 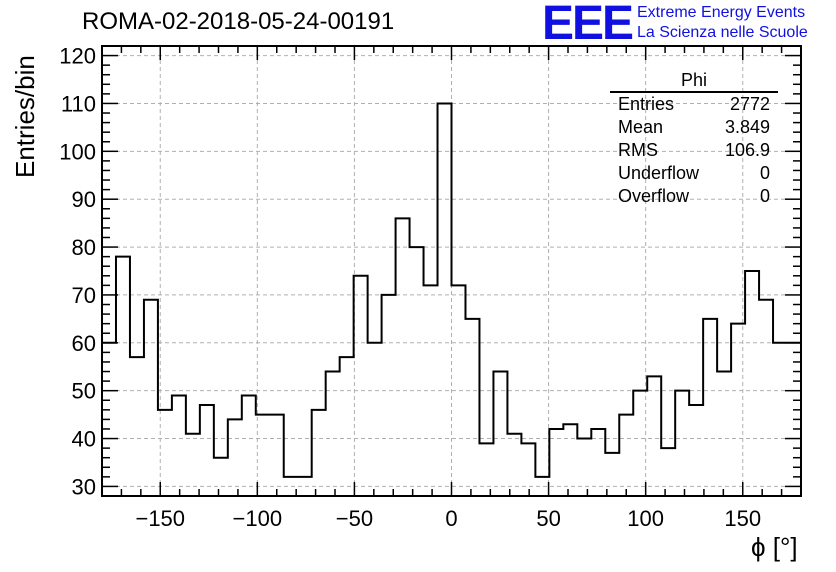 What do you see at coordinates (654, 196) in the screenshot?
I see `stats-label: Overflow` at bounding box center [654, 196].